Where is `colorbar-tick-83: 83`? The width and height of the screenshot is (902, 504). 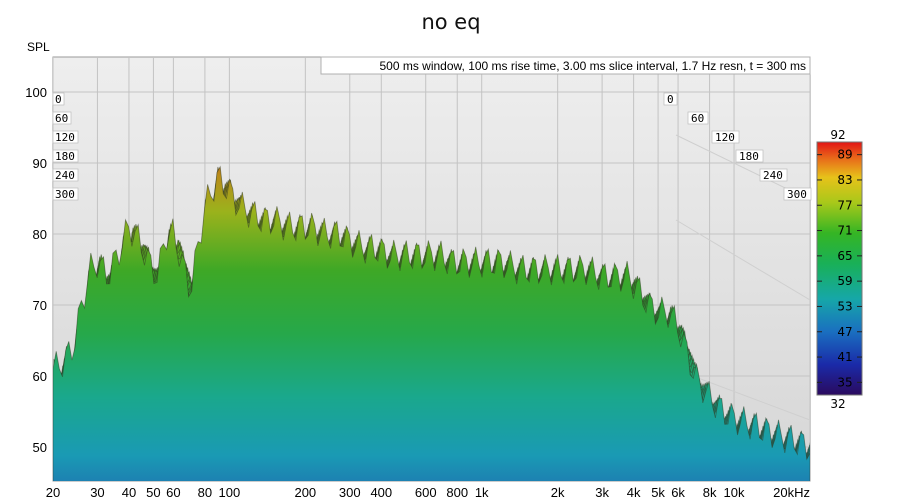 colorbar-tick-83: 83 is located at coordinates (839, 180).